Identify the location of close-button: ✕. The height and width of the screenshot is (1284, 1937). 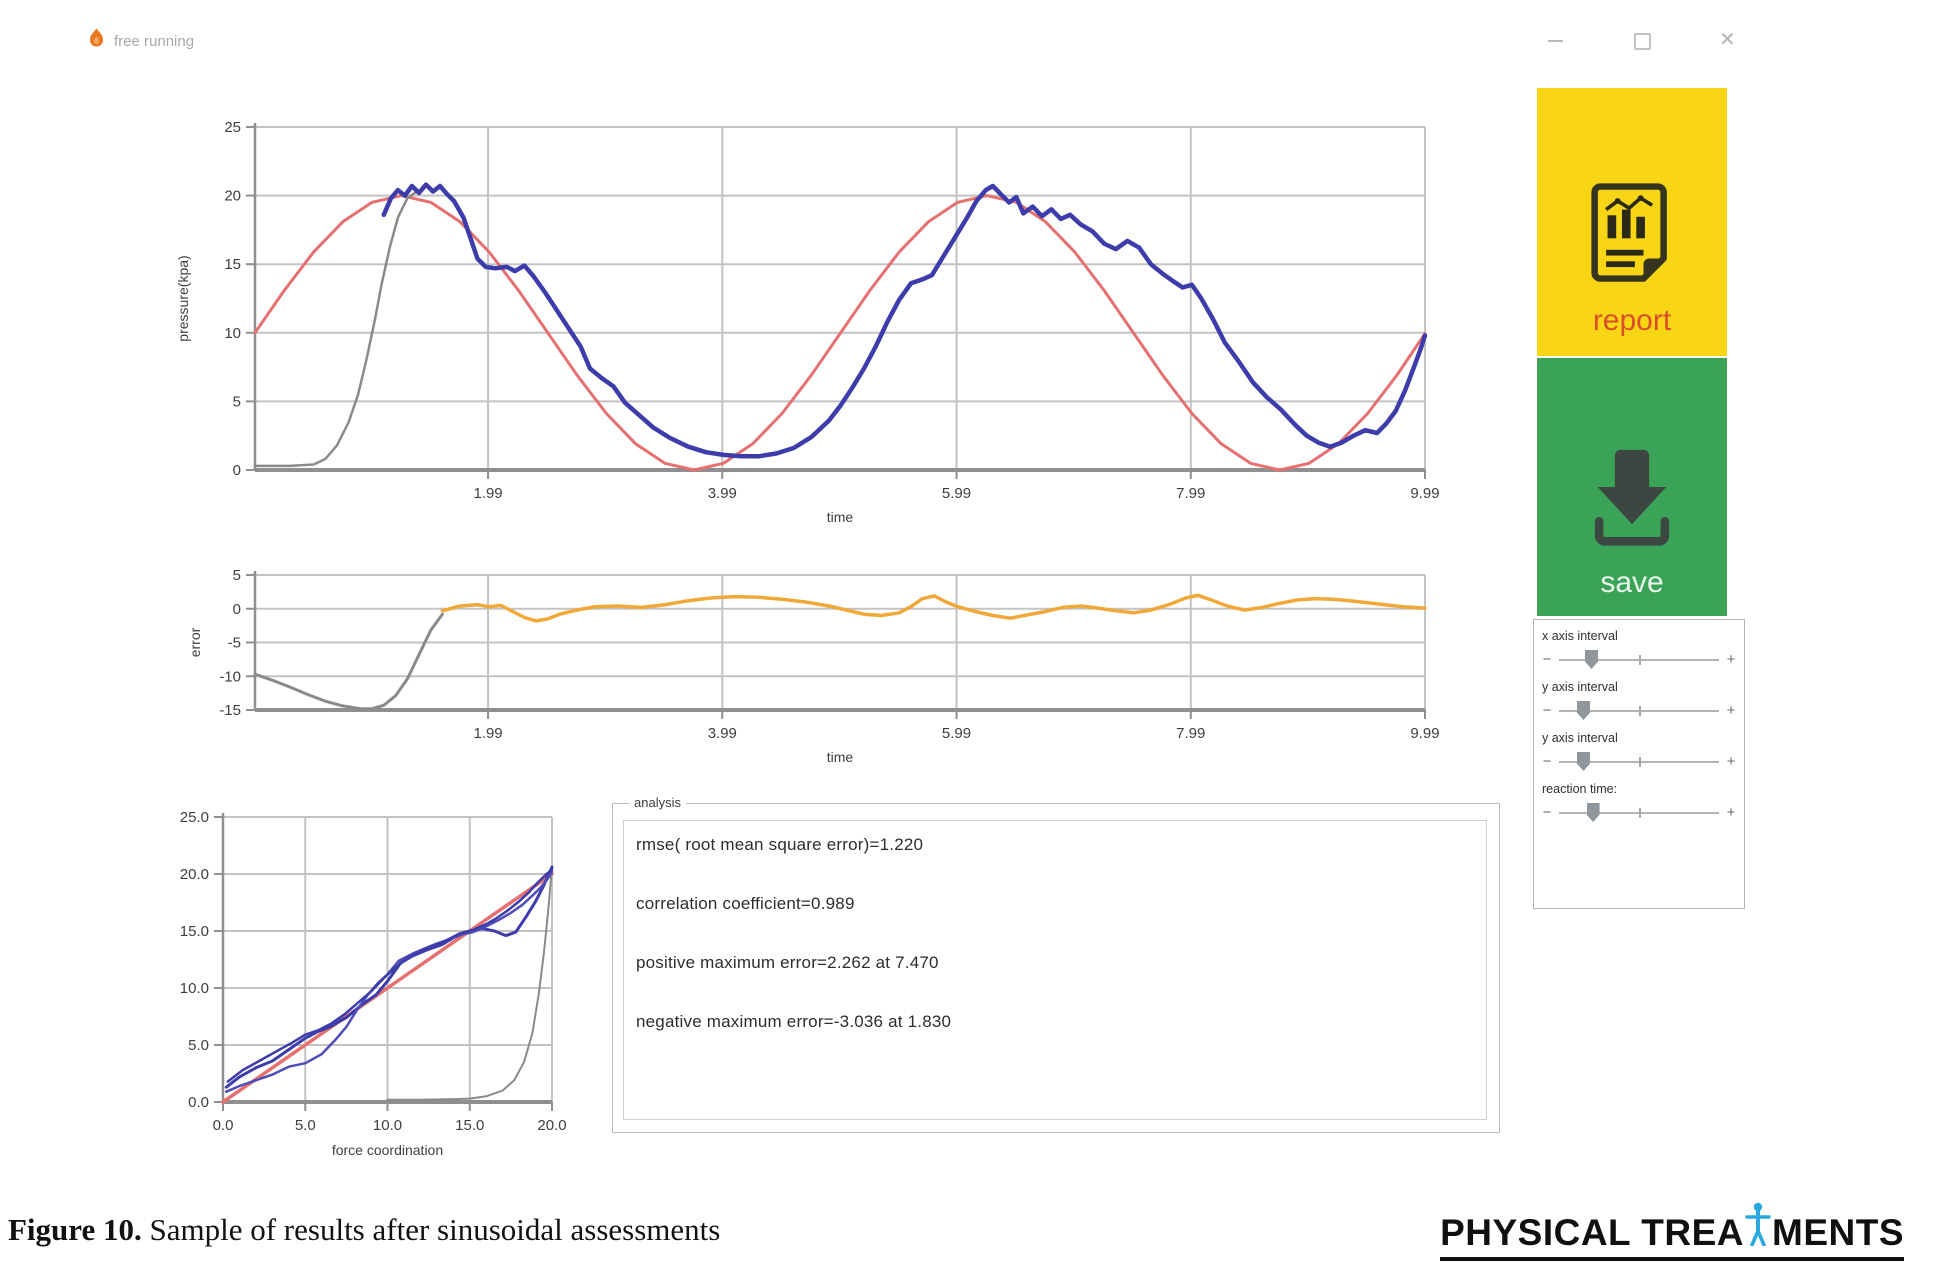
(1727, 40).